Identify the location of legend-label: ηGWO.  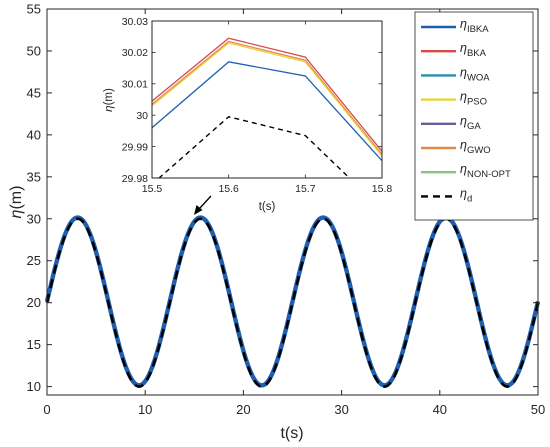
(475, 147).